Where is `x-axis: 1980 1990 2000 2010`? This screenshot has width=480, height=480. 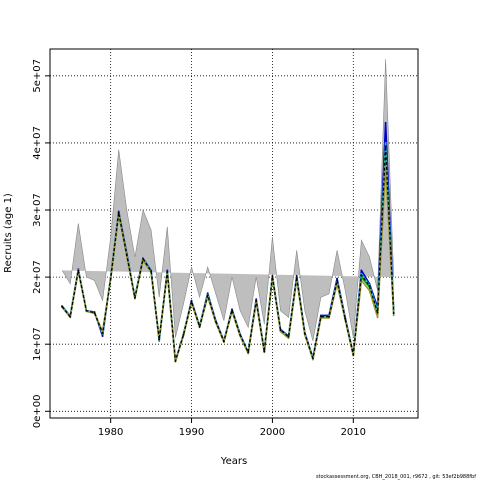
x-axis: 1980 1990 2000 2010 is located at coordinates (232, 428).